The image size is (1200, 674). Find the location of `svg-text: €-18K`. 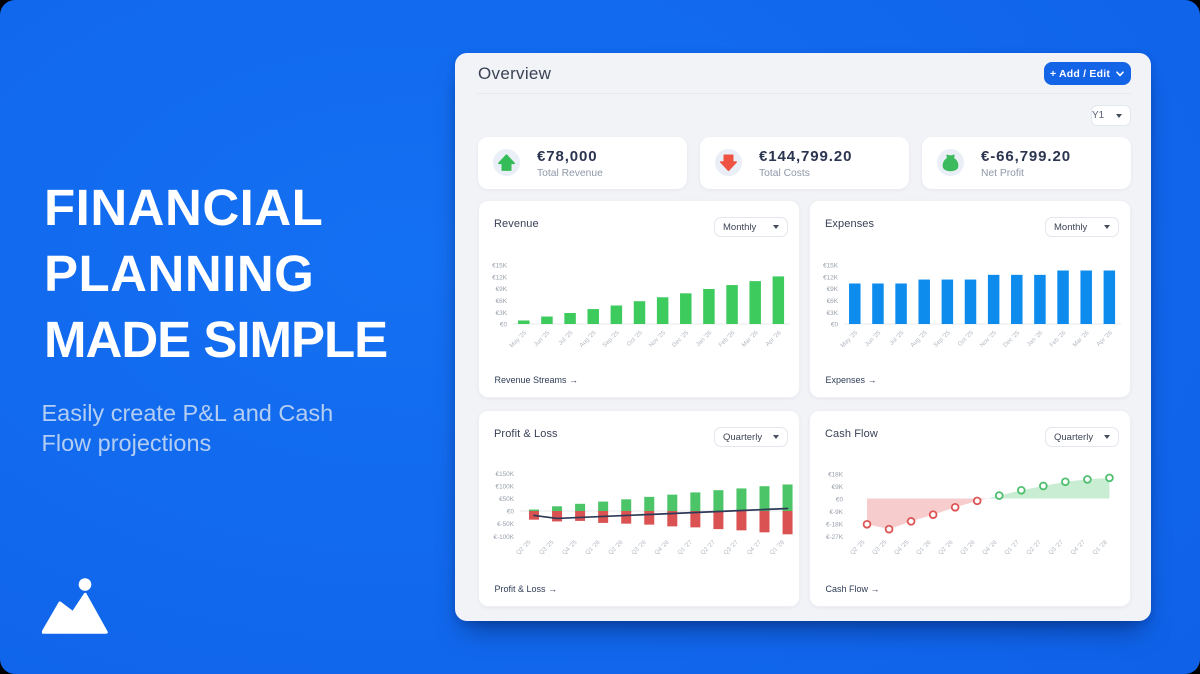

svg-text: €-18K is located at coordinates (835, 525).